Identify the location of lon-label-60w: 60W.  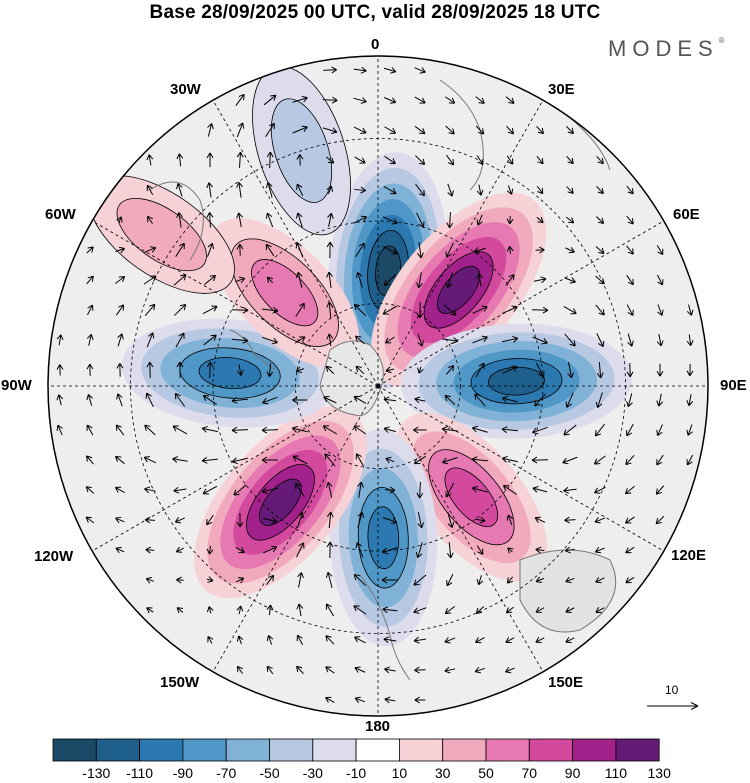
(60, 214).